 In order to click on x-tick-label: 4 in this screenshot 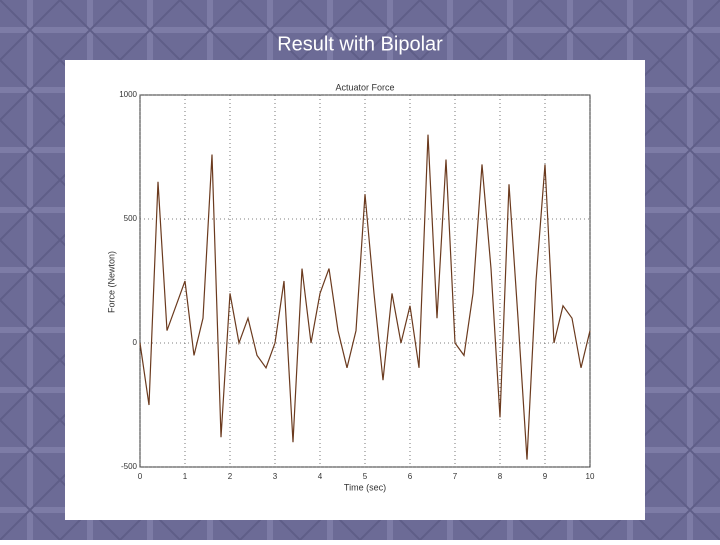, I will do `click(320, 476)`.